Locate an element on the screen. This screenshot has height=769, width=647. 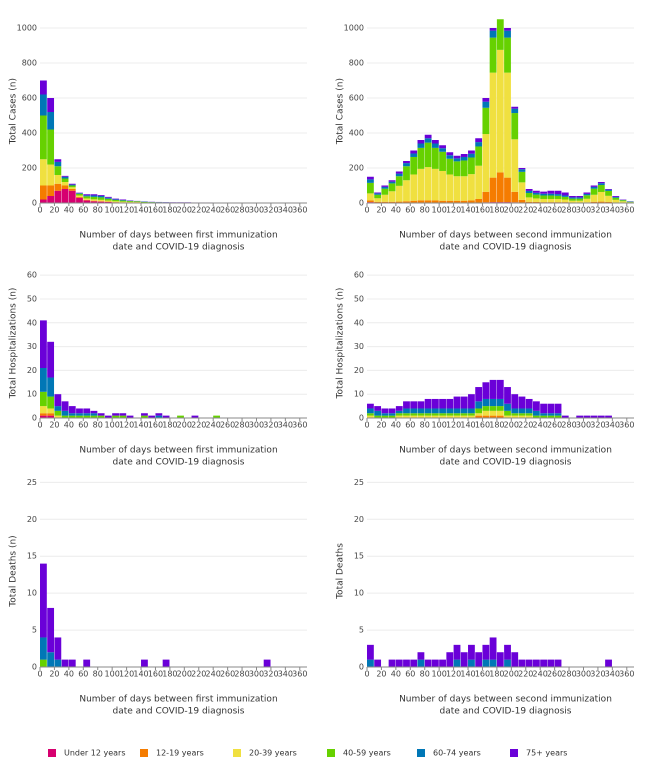
x-tick-label: 180 is located at coordinates (496, 210).